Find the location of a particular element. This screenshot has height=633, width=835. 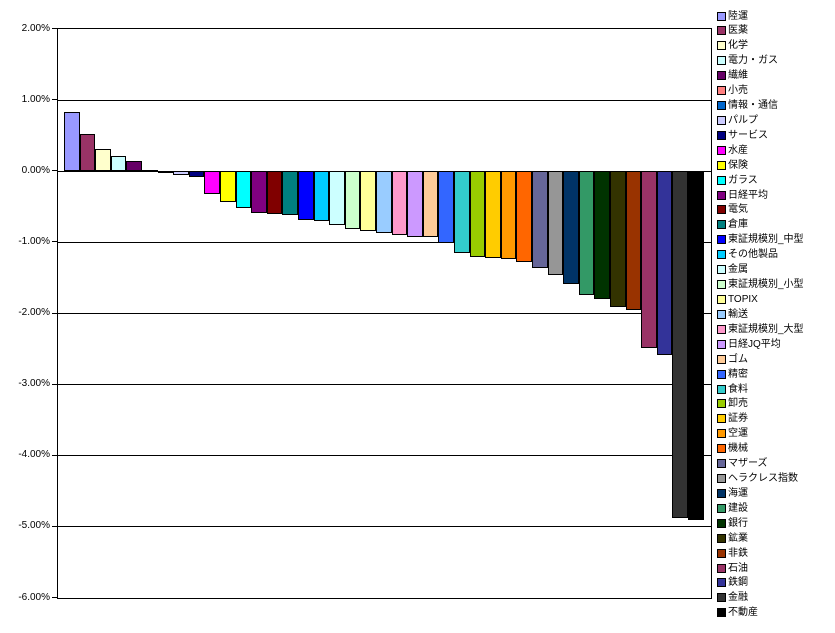

bar-銀行 is located at coordinates (602, 235).